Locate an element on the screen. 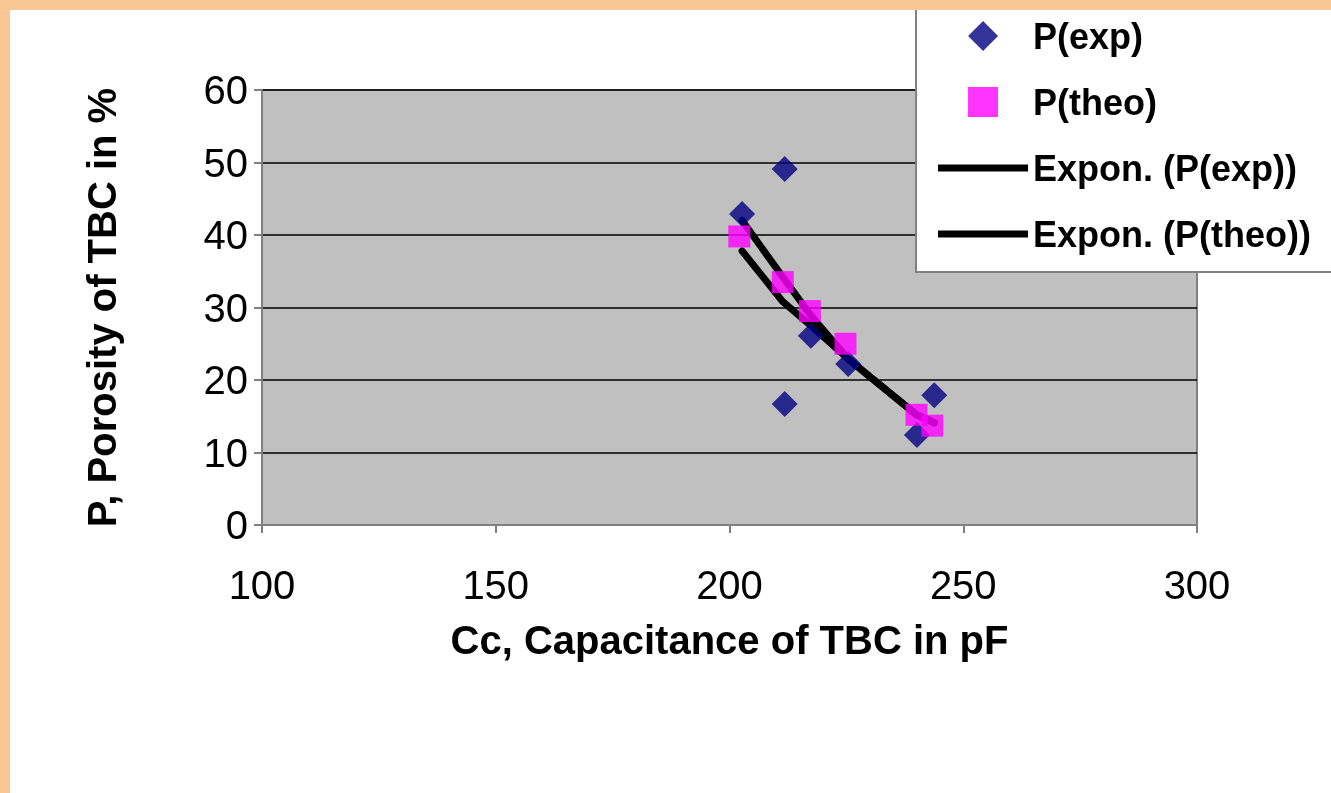  x-tick-label: 150 is located at coordinates (496, 585).